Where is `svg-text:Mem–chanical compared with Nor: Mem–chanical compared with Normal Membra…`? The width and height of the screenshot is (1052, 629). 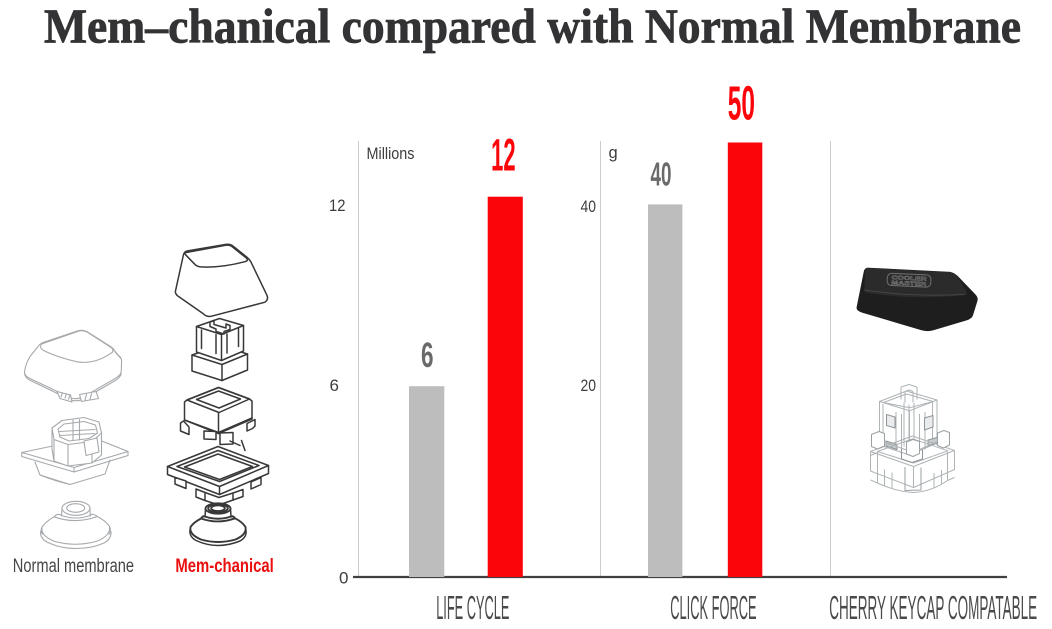 svg-text:Mem–chanical compared with Nor: Mem–chanical compared with Normal Membra… is located at coordinates (532, 27).